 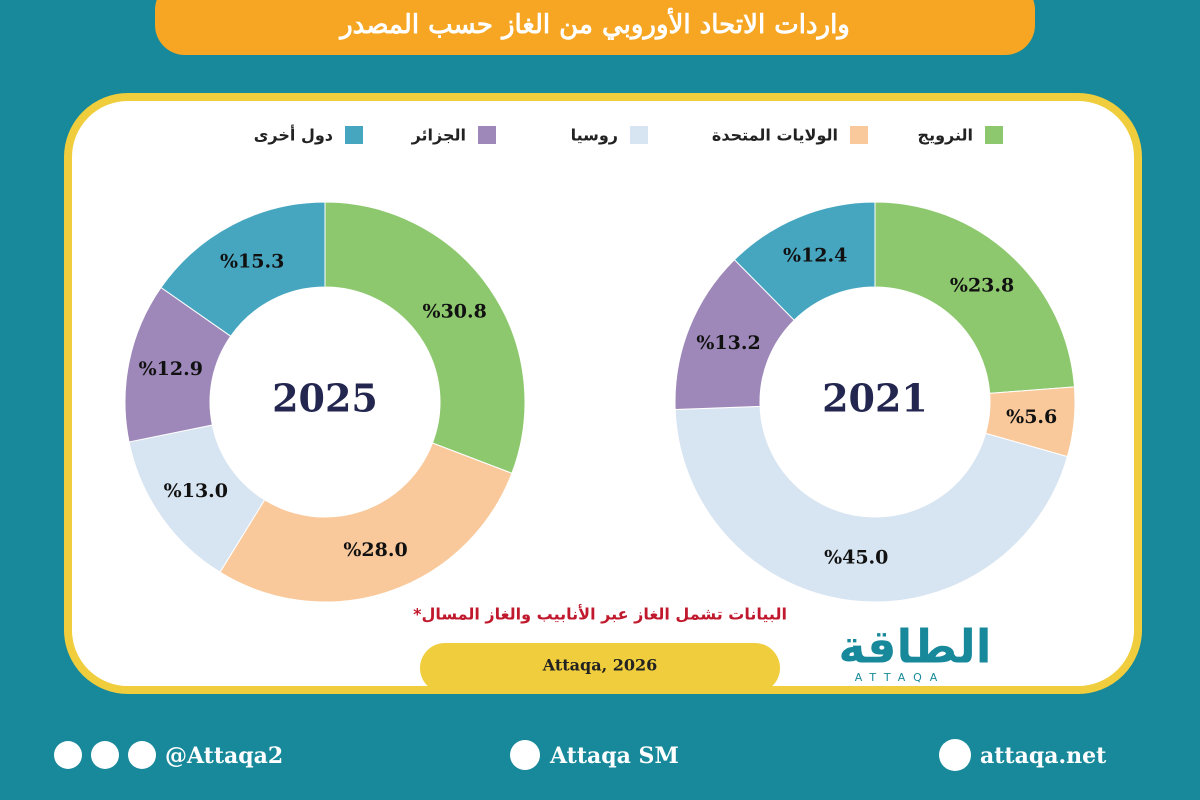 What do you see at coordinates (815, 255) in the screenshot?
I see `value-label: %12.4` at bounding box center [815, 255].